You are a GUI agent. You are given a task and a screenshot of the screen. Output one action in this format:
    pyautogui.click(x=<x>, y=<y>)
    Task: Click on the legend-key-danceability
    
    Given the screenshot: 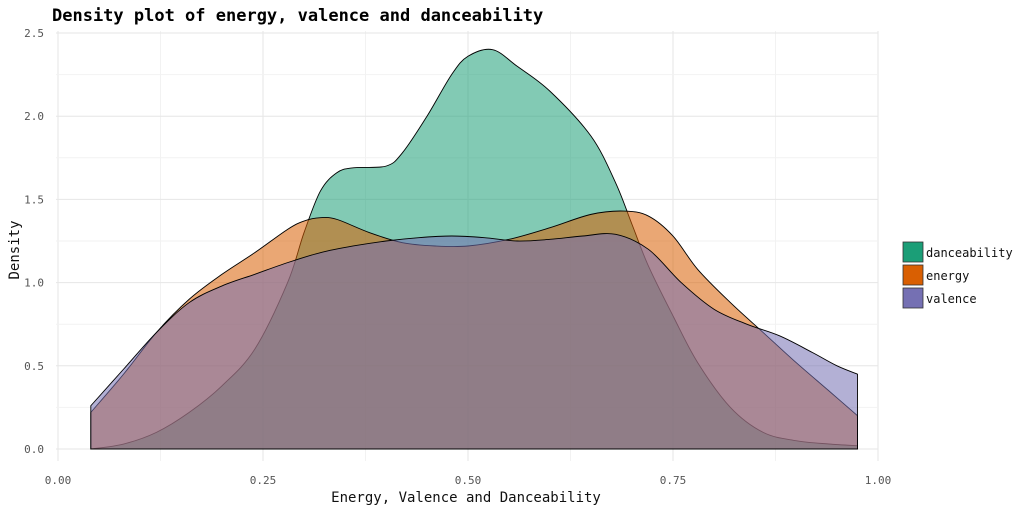 What is the action you would take?
    pyautogui.click(x=913, y=252)
    